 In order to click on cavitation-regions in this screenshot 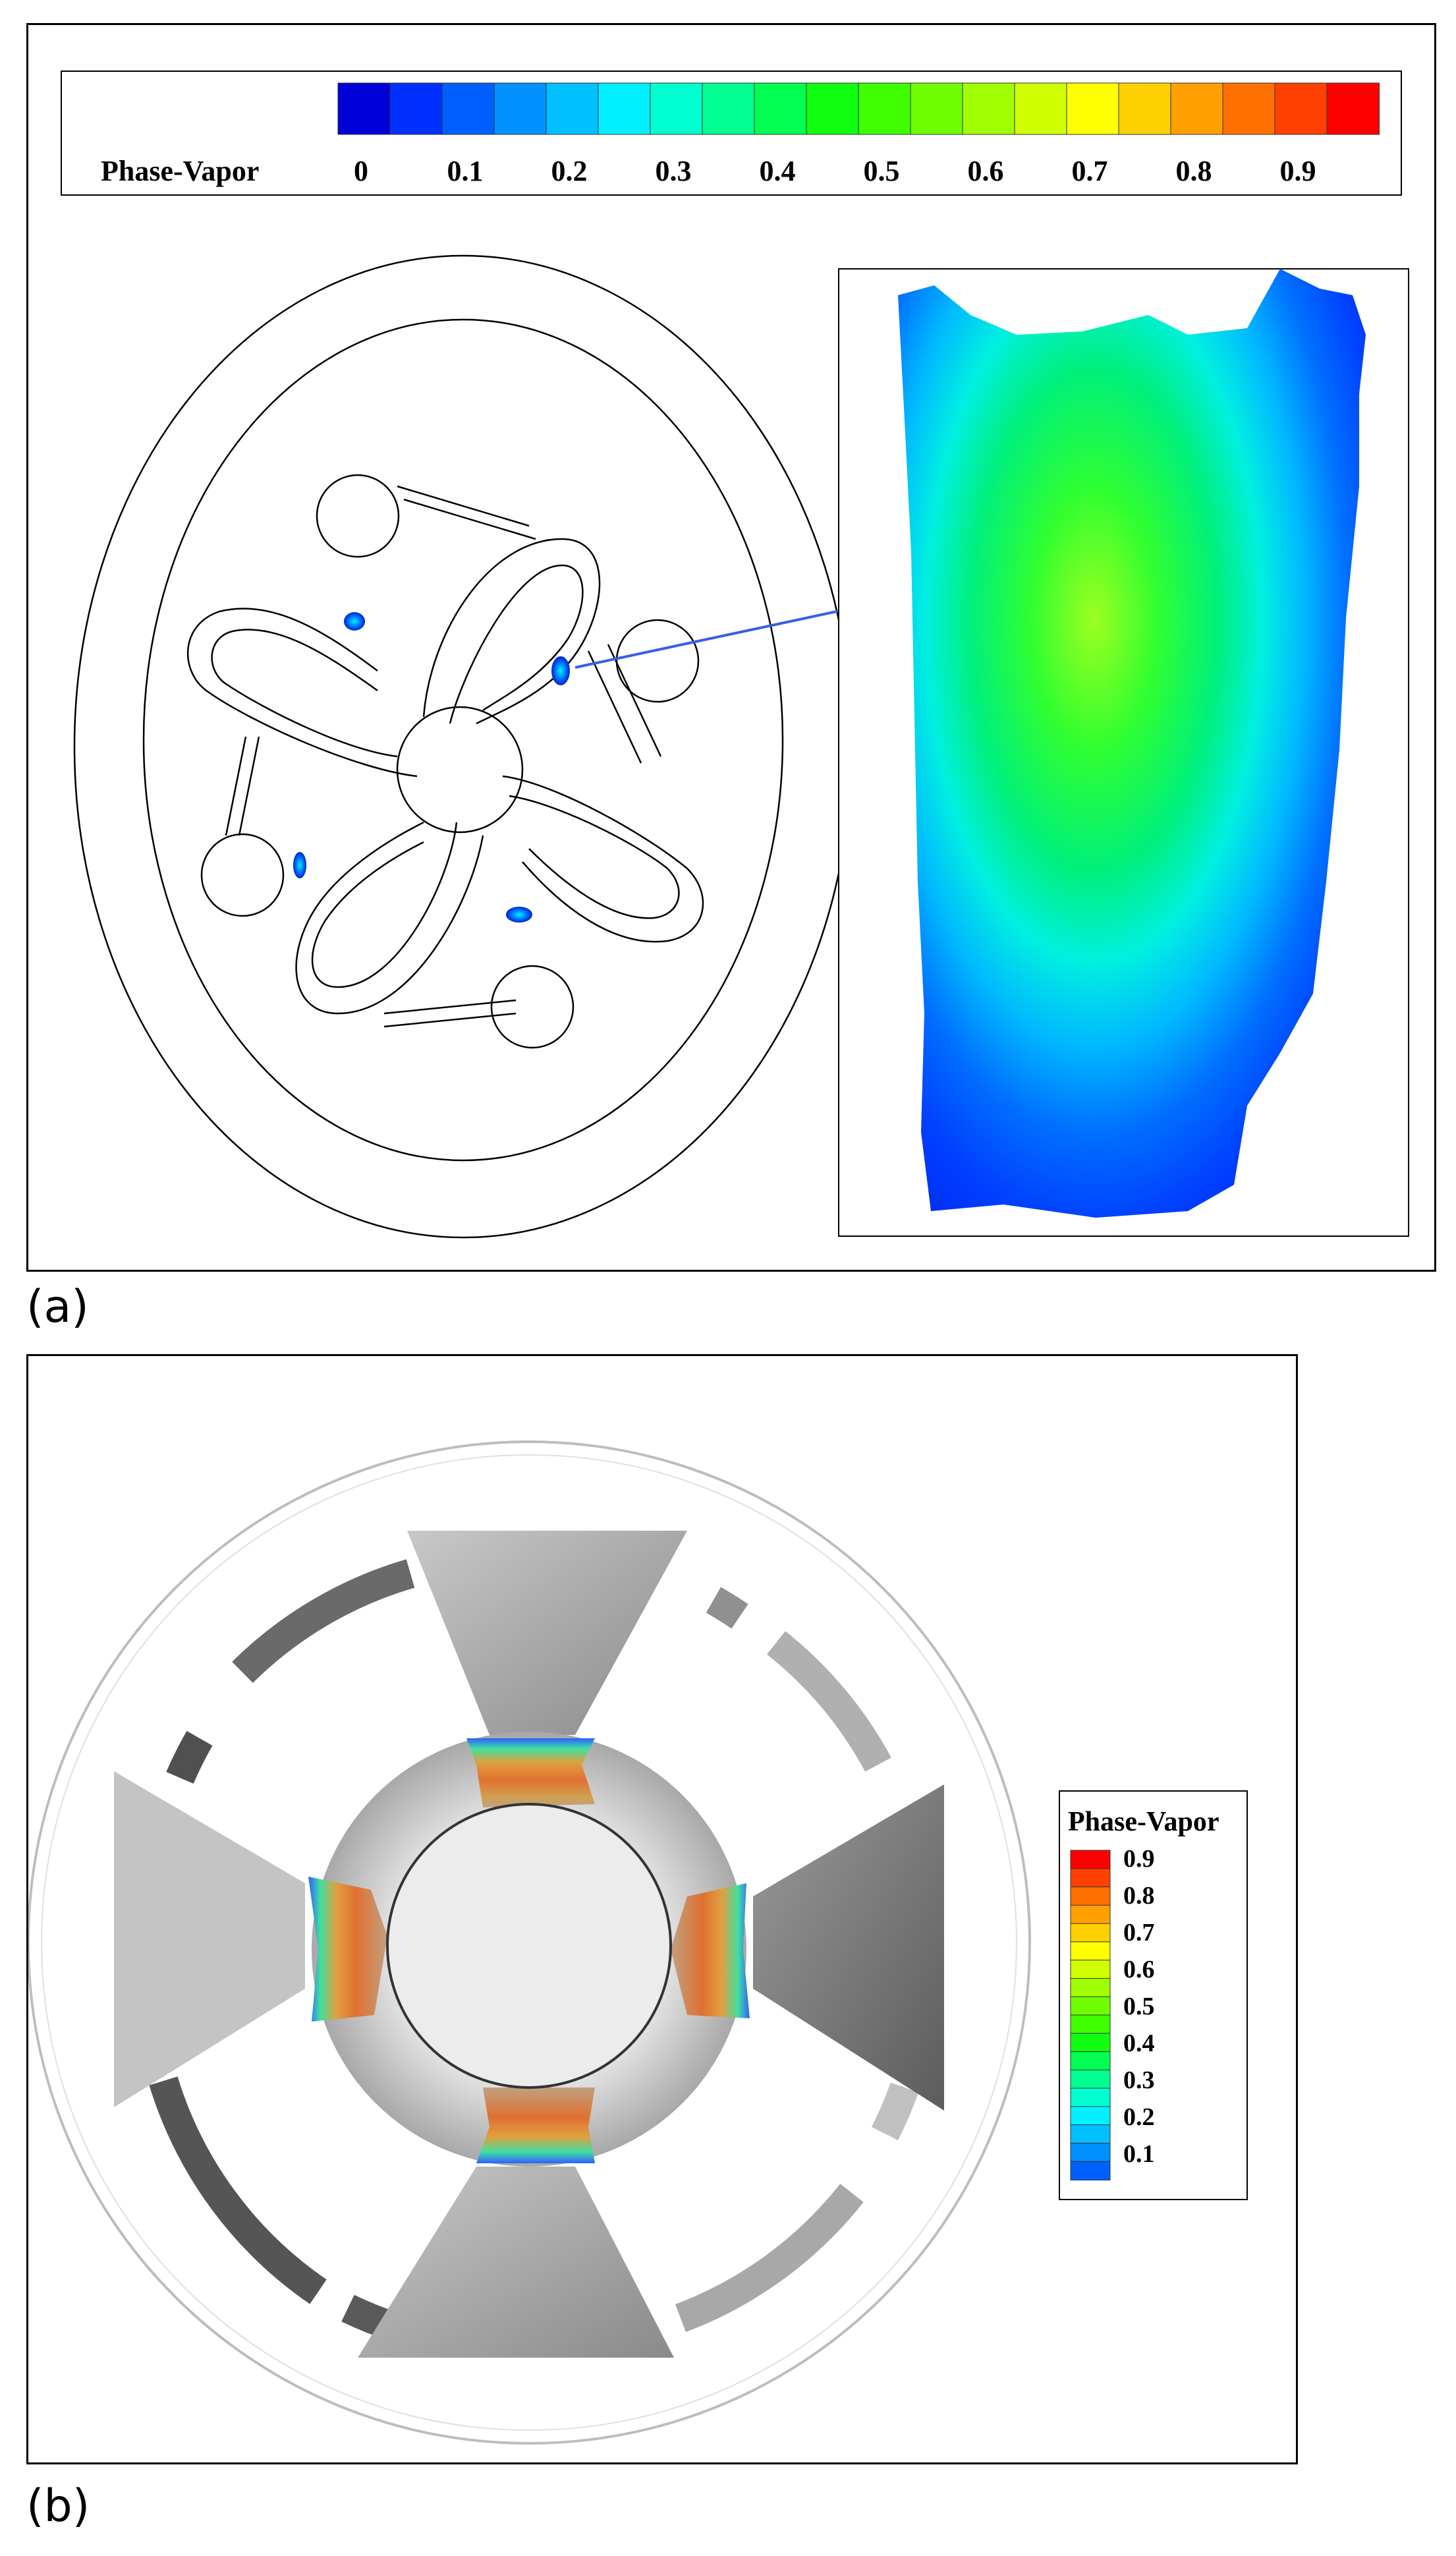, I will do `click(529, 1951)`.